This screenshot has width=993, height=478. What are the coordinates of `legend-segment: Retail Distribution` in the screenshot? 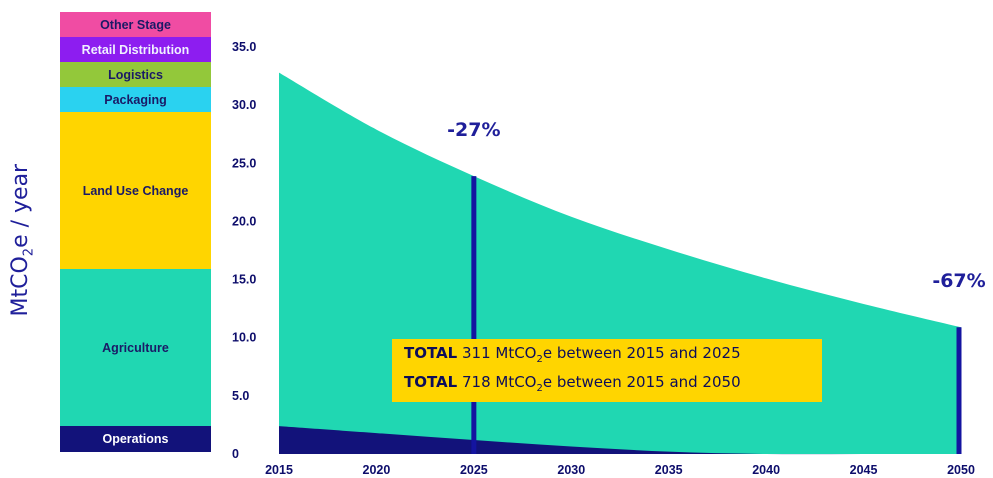 It's located at (135, 50).